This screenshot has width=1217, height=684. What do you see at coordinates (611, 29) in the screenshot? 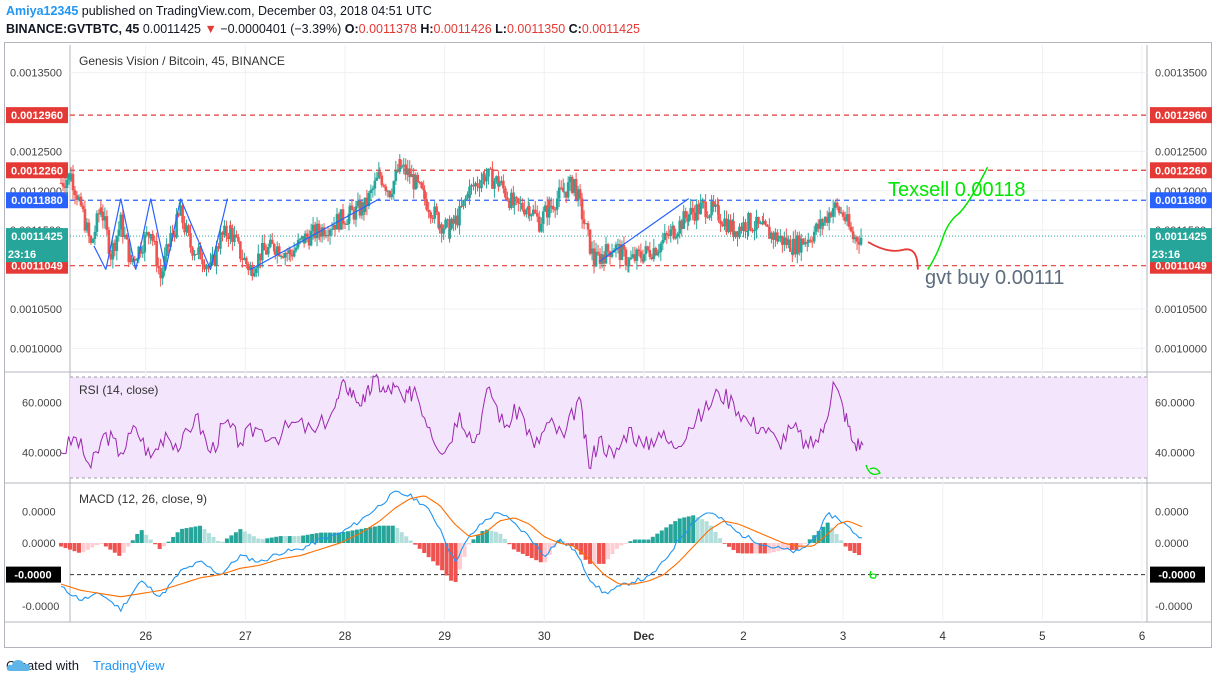
I see `close-value: 0.0011425` at bounding box center [611, 29].